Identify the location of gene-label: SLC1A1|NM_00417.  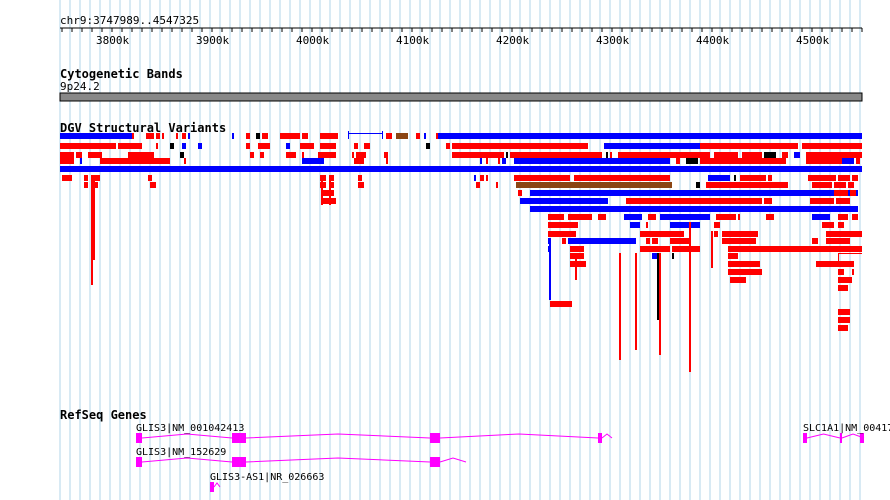
(846, 428).